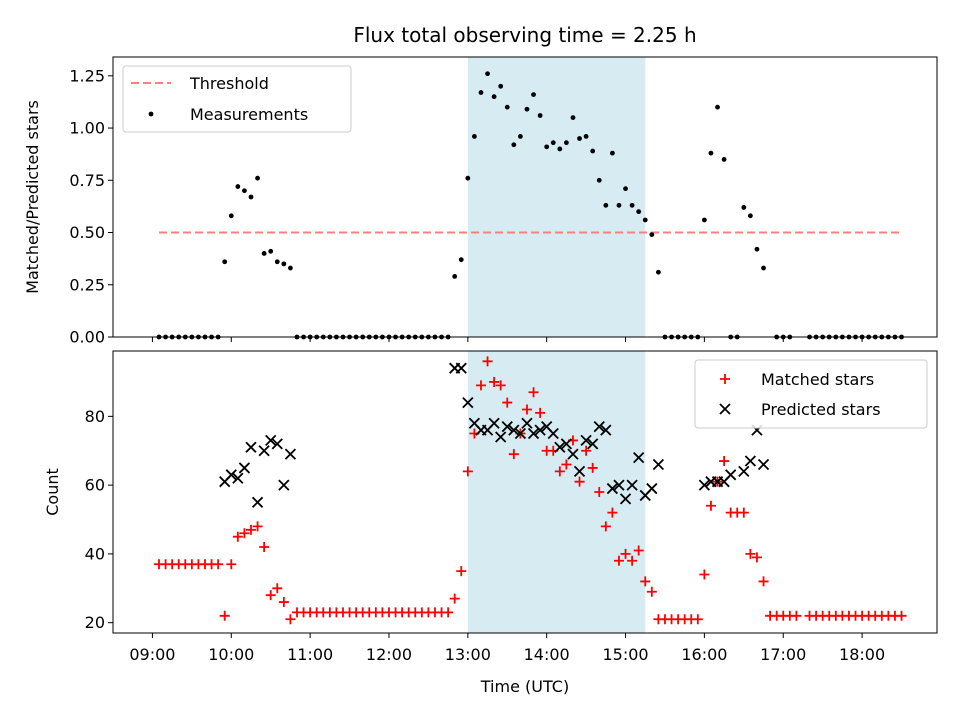 The image size is (960, 720). I want to click on x-axis-label: Time (UTC), so click(524, 686).